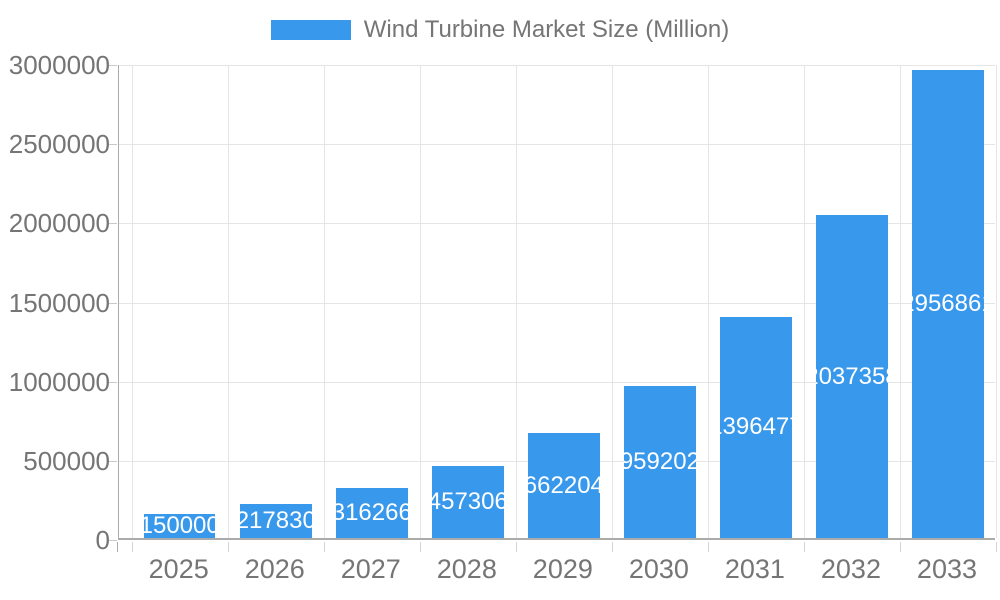 Image resolution: width=1000 pixels, height=600 pixels. Describe the element at coordinates (466, 569) in the screenshot. I see `x-axis-label: 2028` at that location.